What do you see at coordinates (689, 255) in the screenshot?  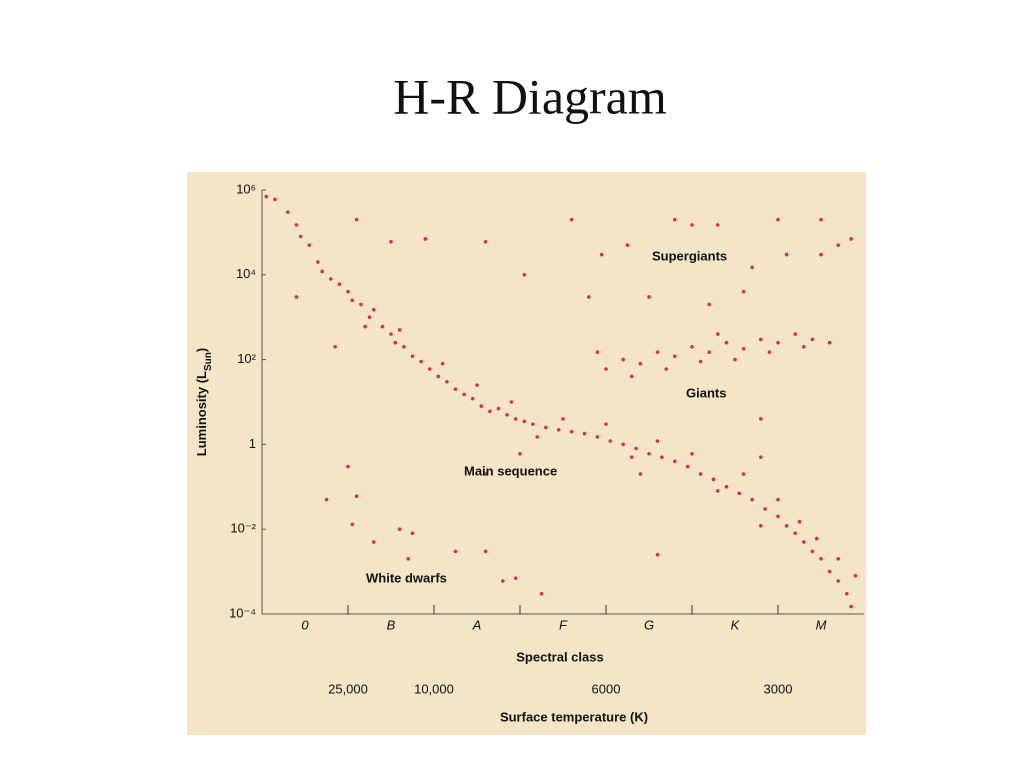 I see `region-label: Supergiants` at bounding box center [689, 255].